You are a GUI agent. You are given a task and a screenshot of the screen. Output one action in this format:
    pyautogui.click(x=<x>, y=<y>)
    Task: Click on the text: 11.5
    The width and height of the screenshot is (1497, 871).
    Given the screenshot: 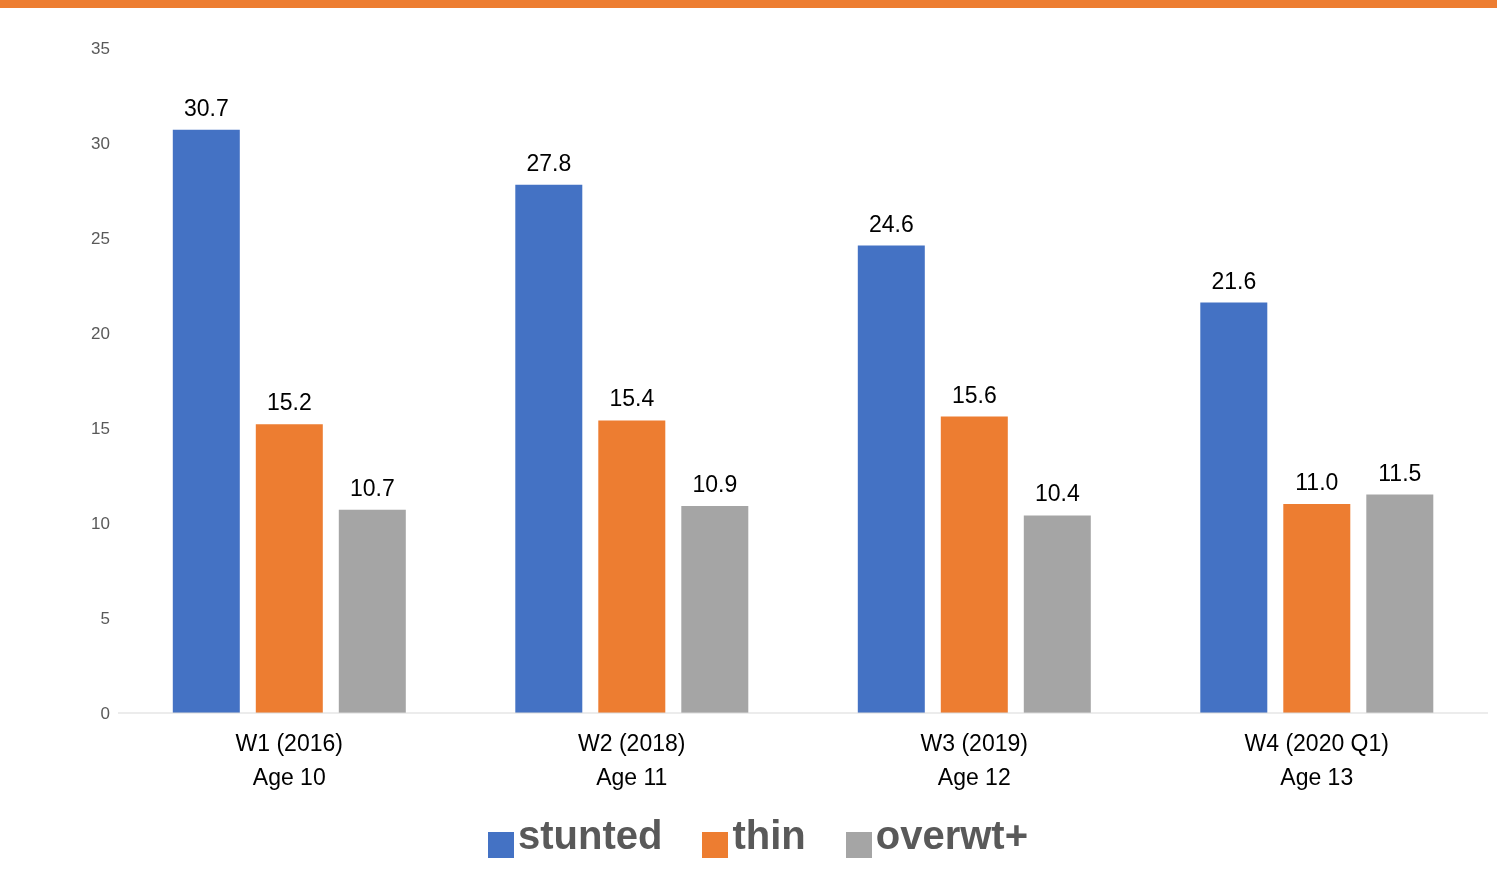 What is the action you would take?
    pyautogui.click(x=1400, y=472)
    